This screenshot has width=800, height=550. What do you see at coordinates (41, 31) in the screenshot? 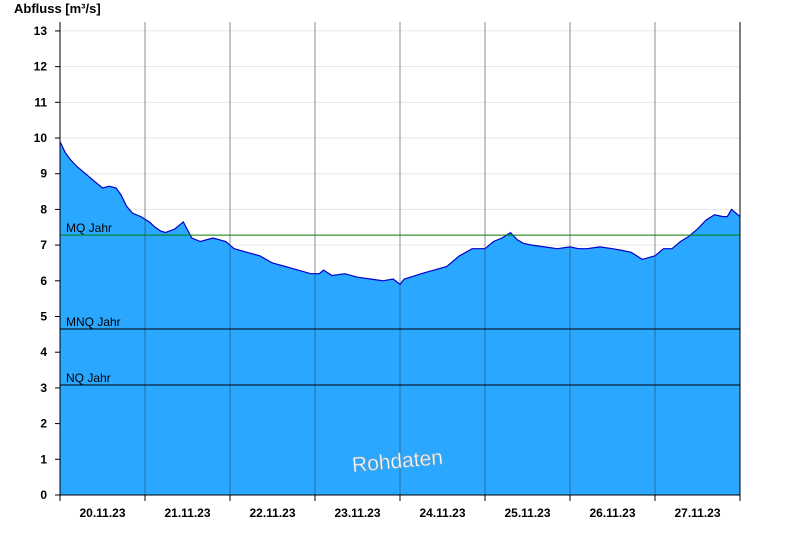
I see `y-tick-label-13: 13` at bounding box center [41, 31].